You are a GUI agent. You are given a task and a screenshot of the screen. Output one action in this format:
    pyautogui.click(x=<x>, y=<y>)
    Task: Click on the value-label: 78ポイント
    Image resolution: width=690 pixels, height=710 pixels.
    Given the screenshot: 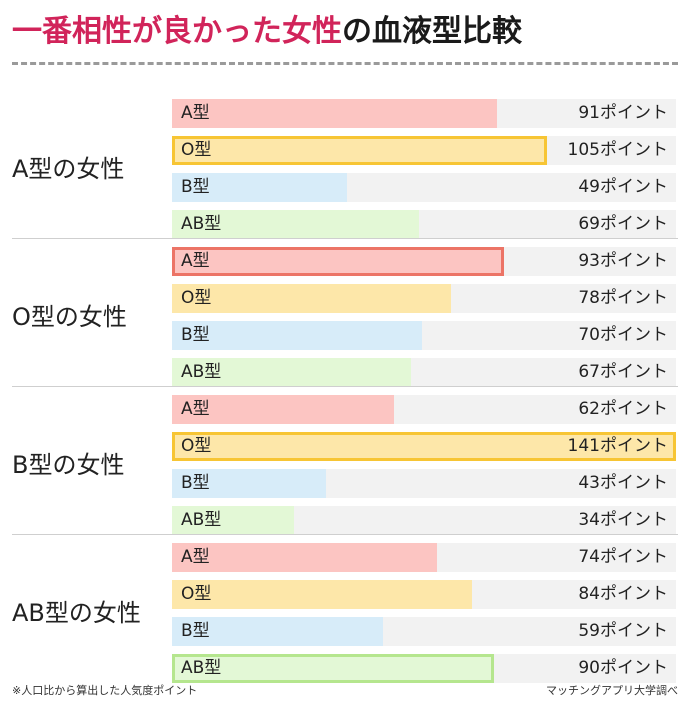 What is the action you would take?
    pyautogui.click(x=623, y=298)
    